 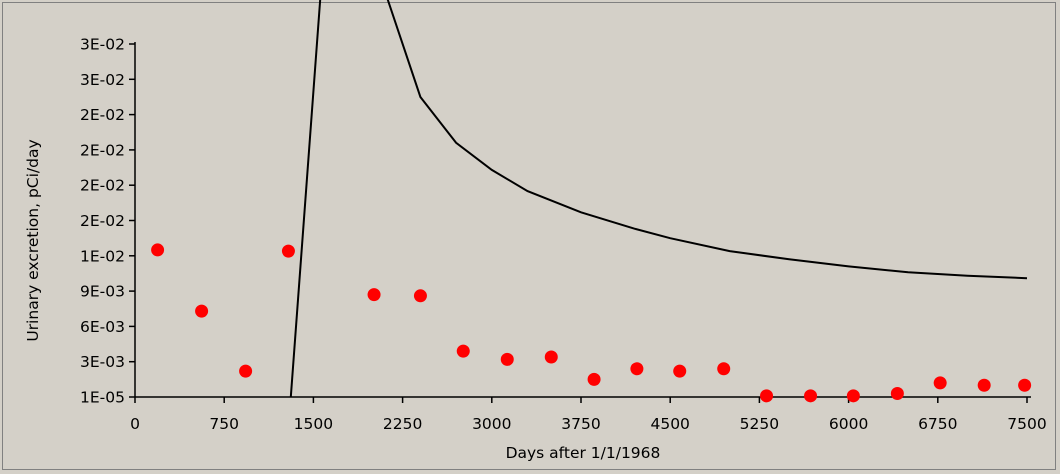 I want to click on y-tick-label: 6E-03, so click(x=102, y=327).